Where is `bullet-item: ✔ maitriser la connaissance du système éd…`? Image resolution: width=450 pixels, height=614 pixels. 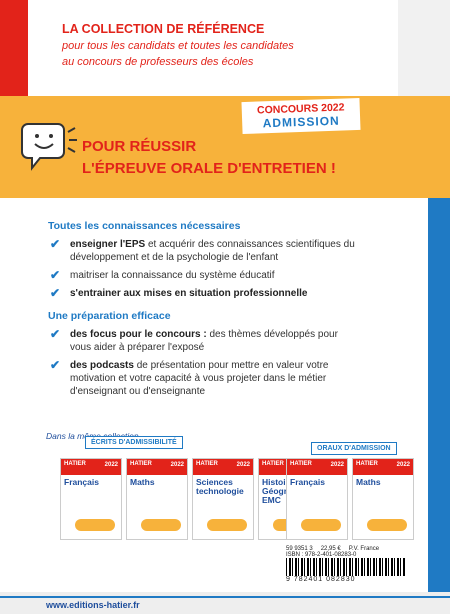 bullet-item: ✔ maitriser la connaissance du système éd… is located at coordinates (204, 275).